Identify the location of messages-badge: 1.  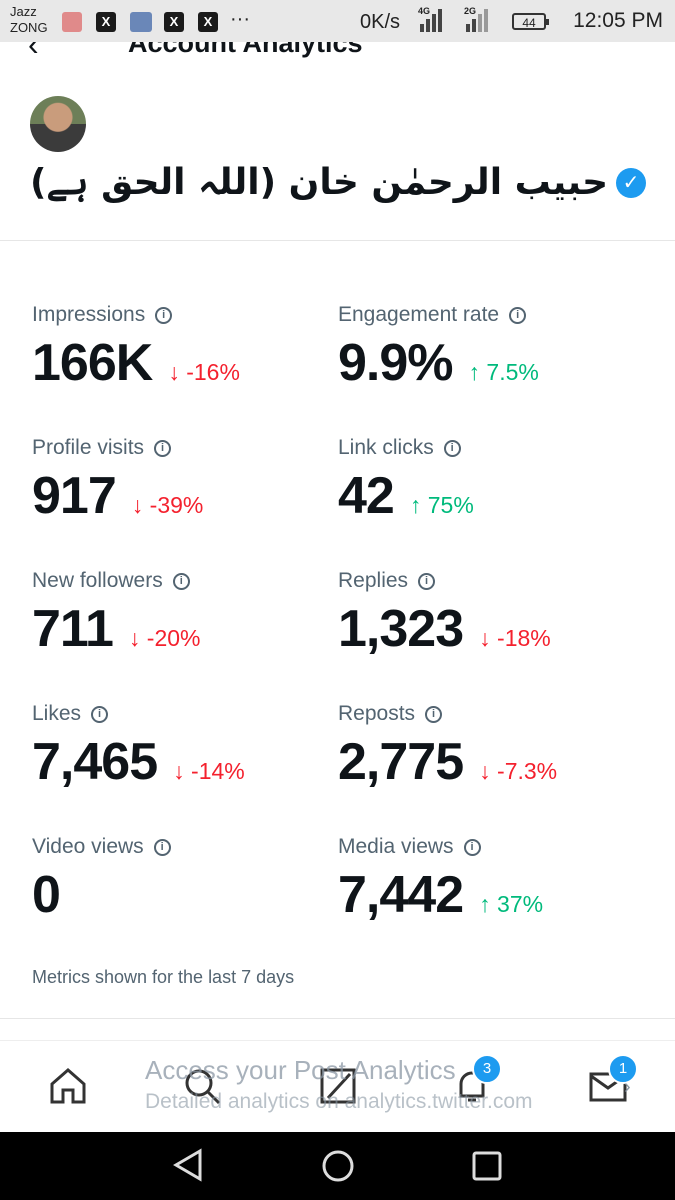
(623, 1069).